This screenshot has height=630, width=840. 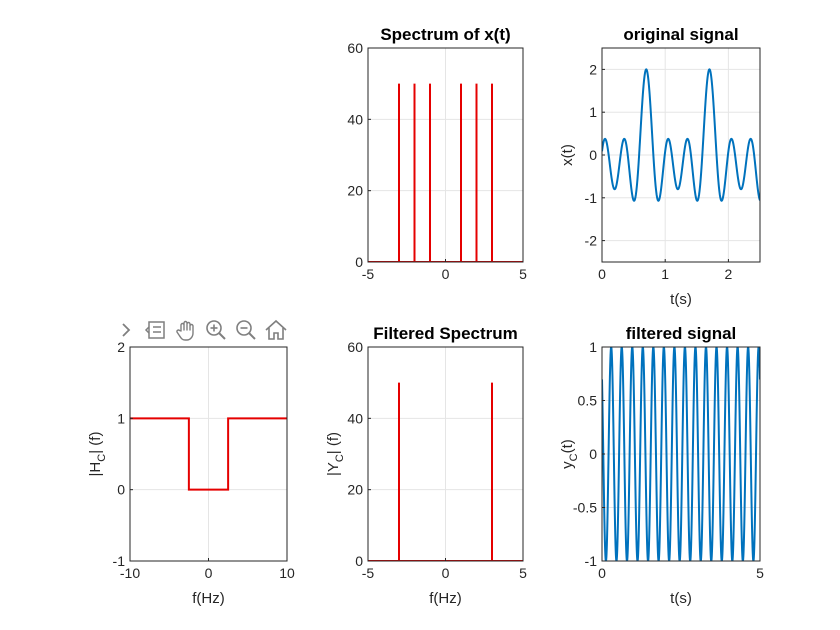 What do you see at coordinates (569, 454) in the screenshot?
I see `y-axis-label: yC(t)` at bounding box center [569, 454].